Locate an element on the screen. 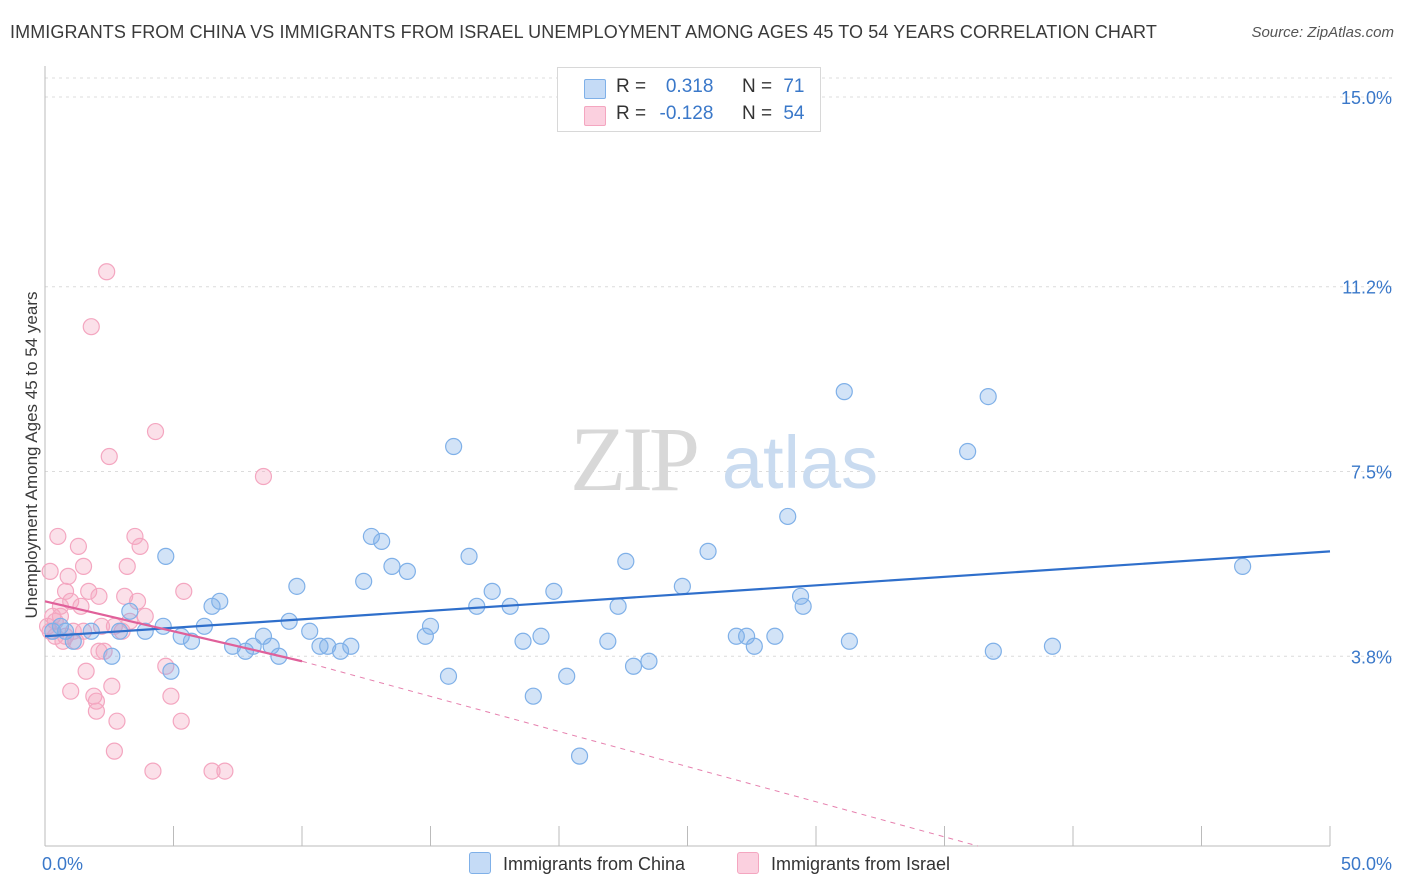 This screenshot has height=892, width=1406. israel-swatch is located at coordinates (595, 116).